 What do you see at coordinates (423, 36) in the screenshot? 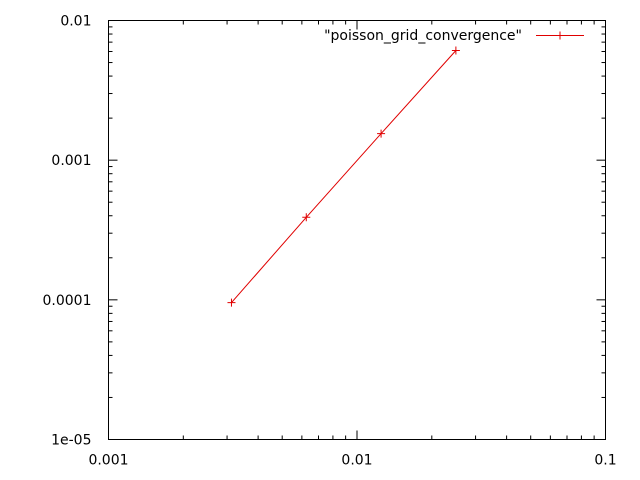
I see `legend-label: "poisson_grid_convergence"` at bounding box center [423, 36].